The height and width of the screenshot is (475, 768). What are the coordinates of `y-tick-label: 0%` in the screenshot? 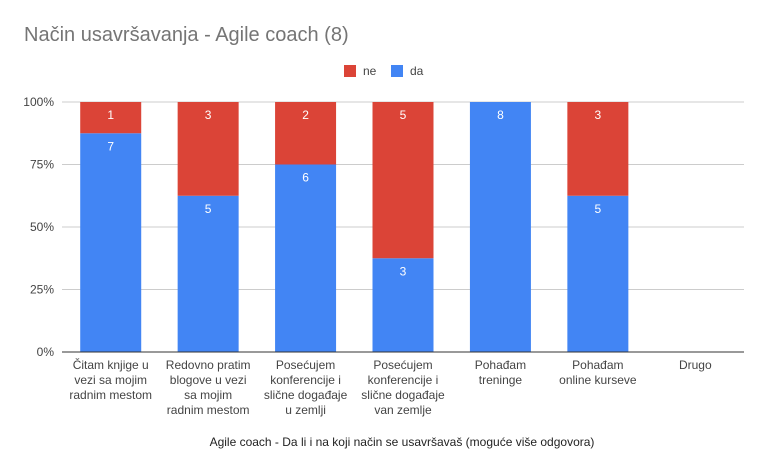 It's located at (46, 352).